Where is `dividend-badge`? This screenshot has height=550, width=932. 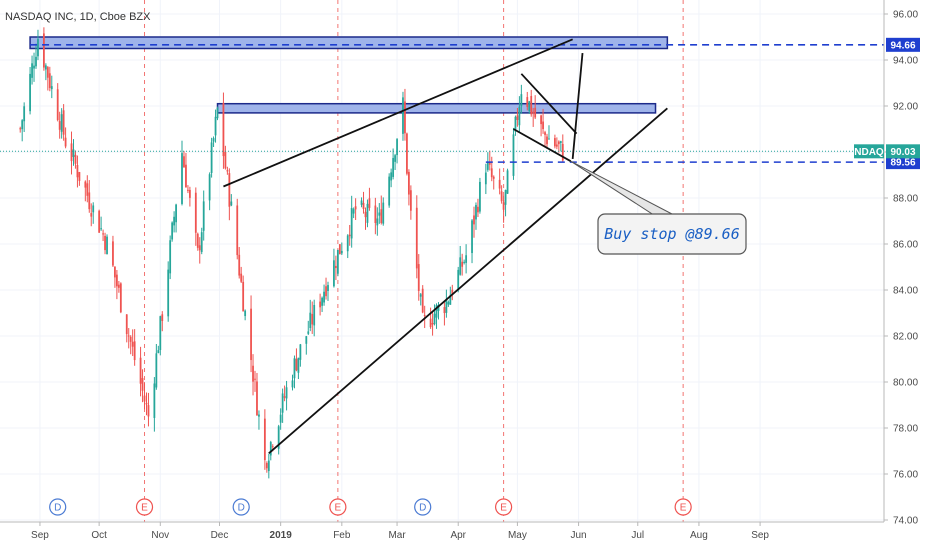 dividend-badge is located at coordinates (58, 507).